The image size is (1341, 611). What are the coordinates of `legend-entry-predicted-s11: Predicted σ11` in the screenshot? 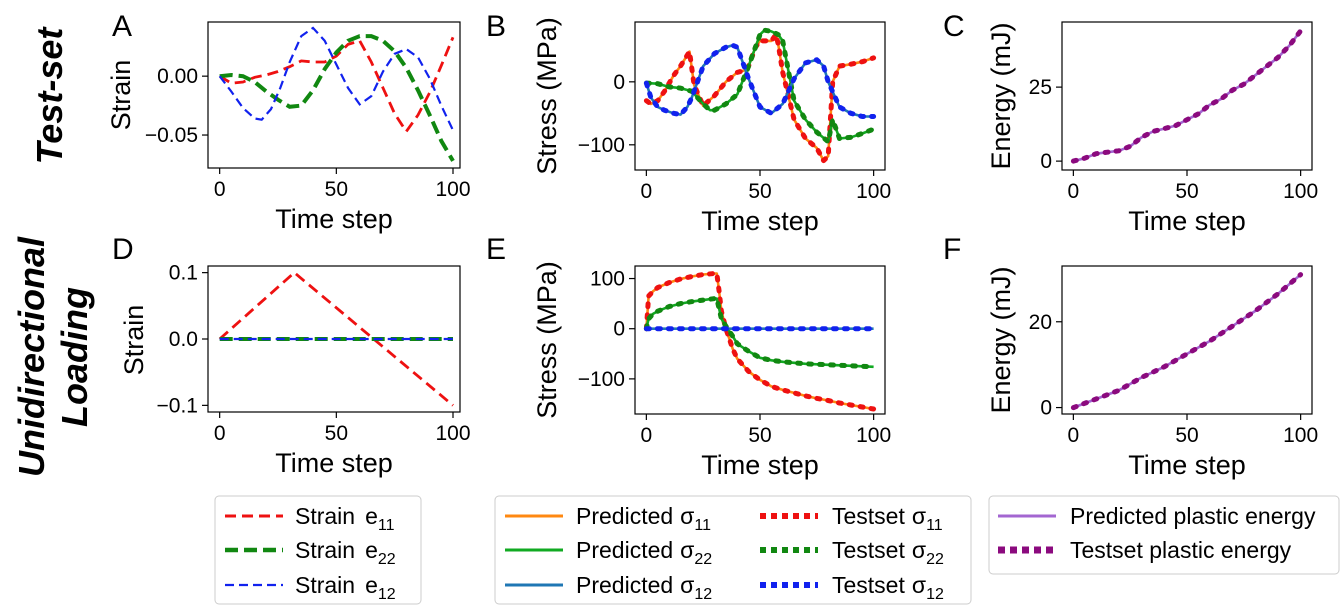 It's located at (608, 518).